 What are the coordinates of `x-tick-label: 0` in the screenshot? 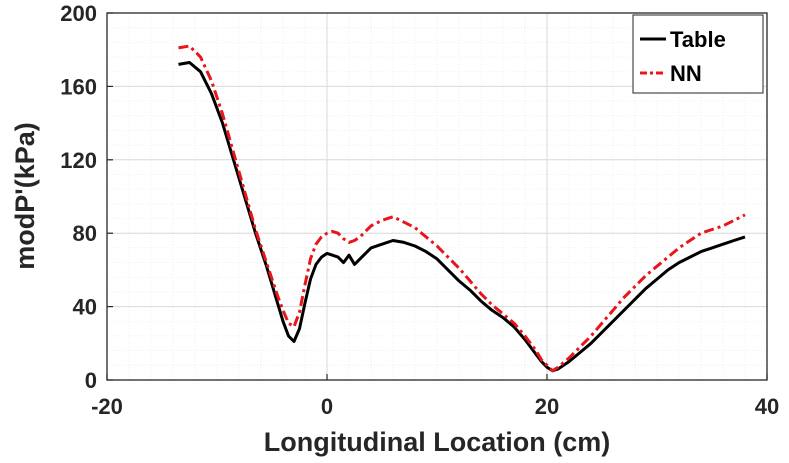 It's located at (327, 406).